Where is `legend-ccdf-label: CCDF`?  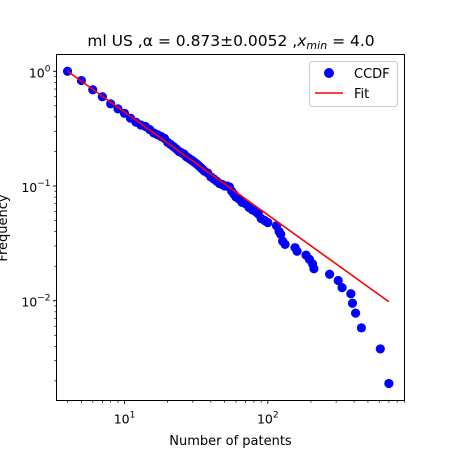 legend-ccdf-label: CCDF is located at coordinates (372, 74).